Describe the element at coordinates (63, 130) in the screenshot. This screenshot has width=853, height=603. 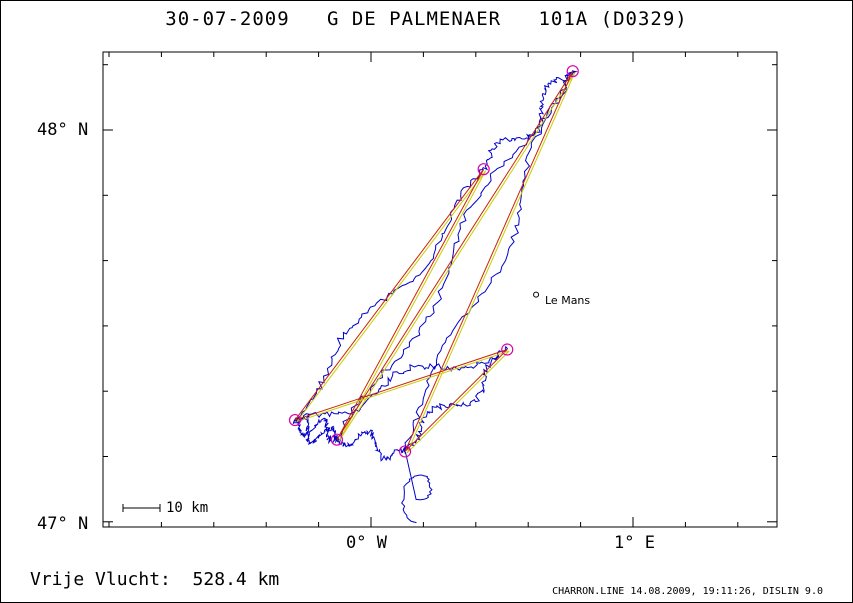
I see `lat-label-48: 48° N` at that location.